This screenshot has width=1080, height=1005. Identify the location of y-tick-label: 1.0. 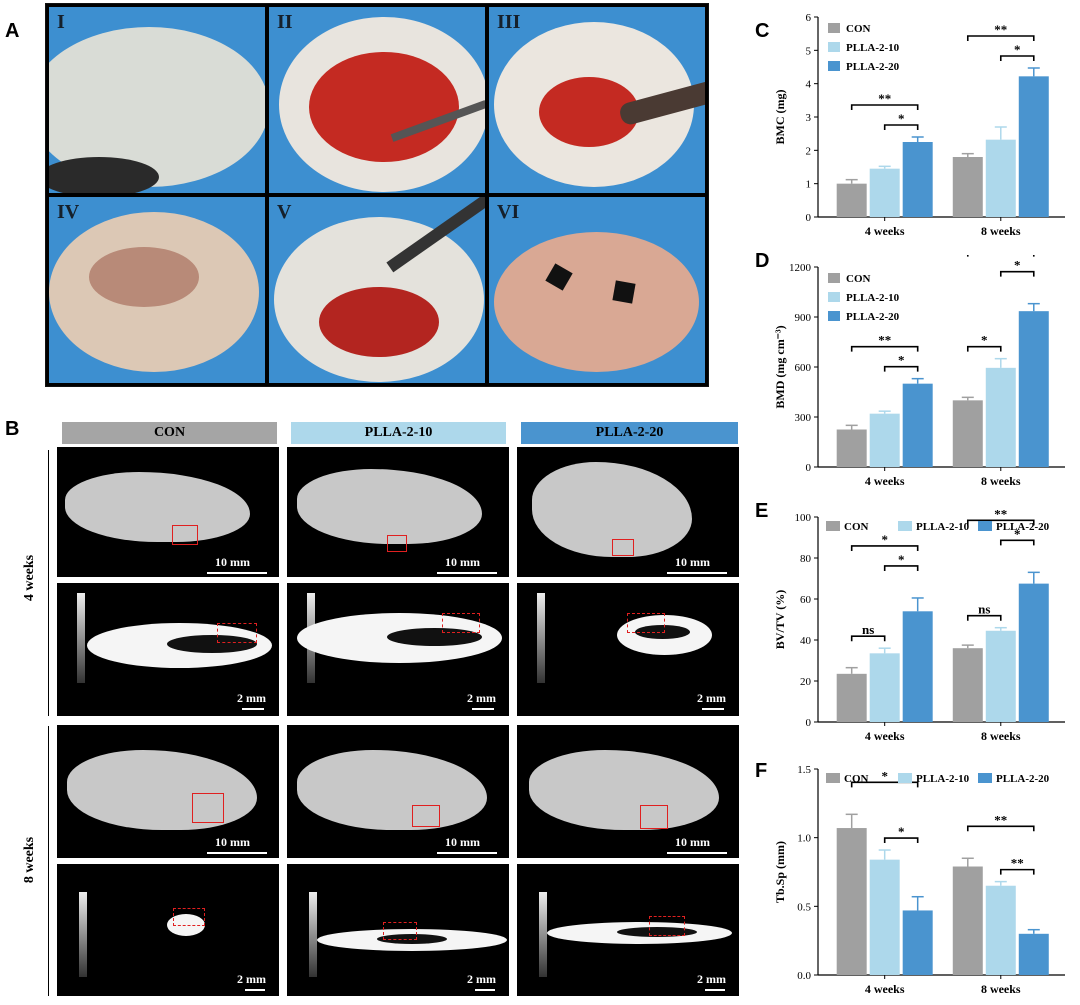
(804, 839).